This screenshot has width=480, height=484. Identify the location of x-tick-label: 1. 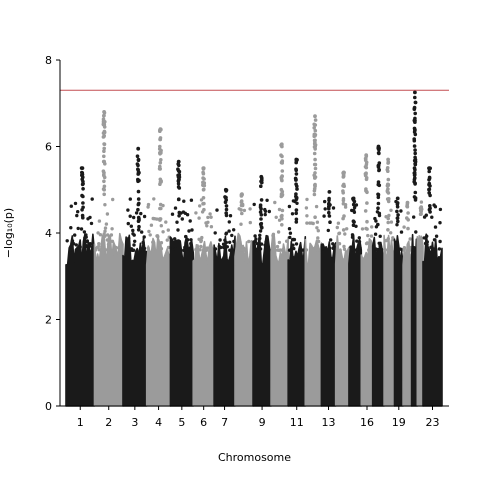
(80, 422).